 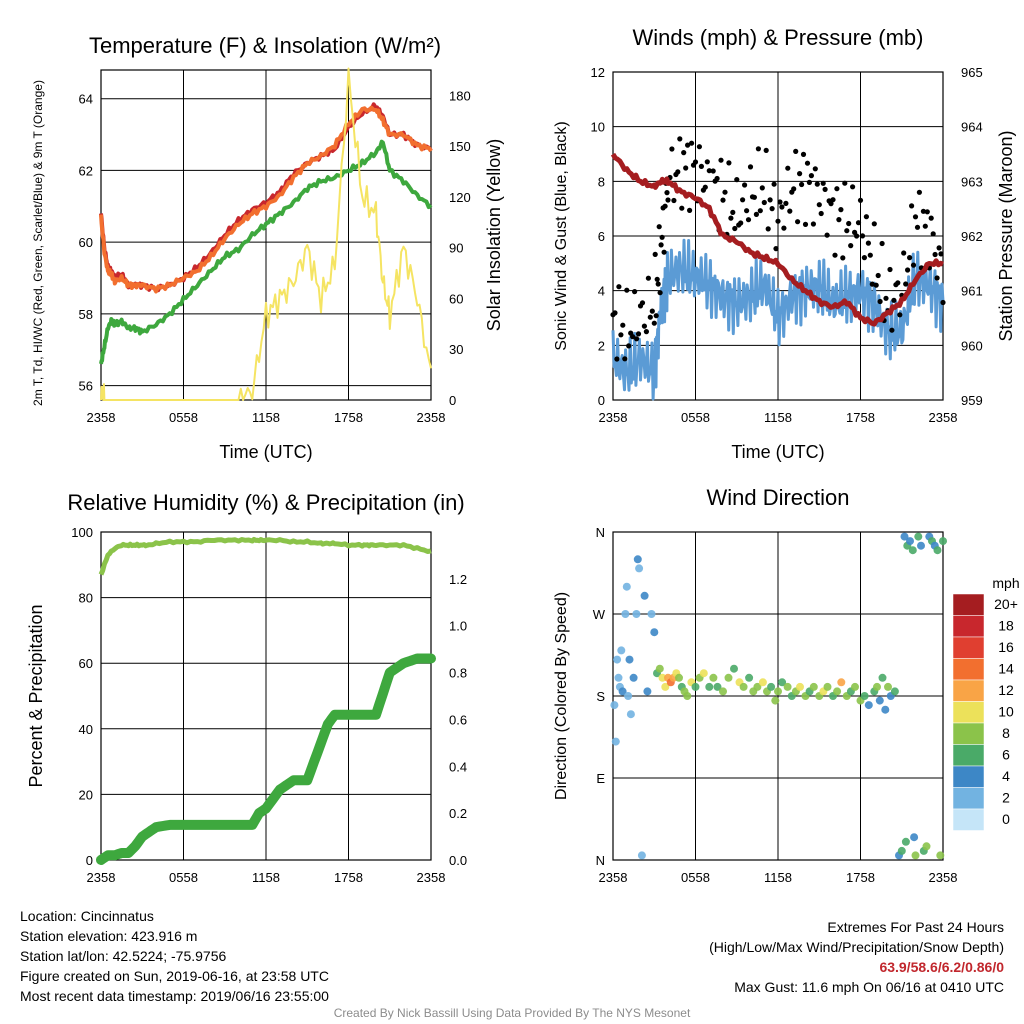 I want to click on y-tick-label: 20, so click(x=86, y=794).